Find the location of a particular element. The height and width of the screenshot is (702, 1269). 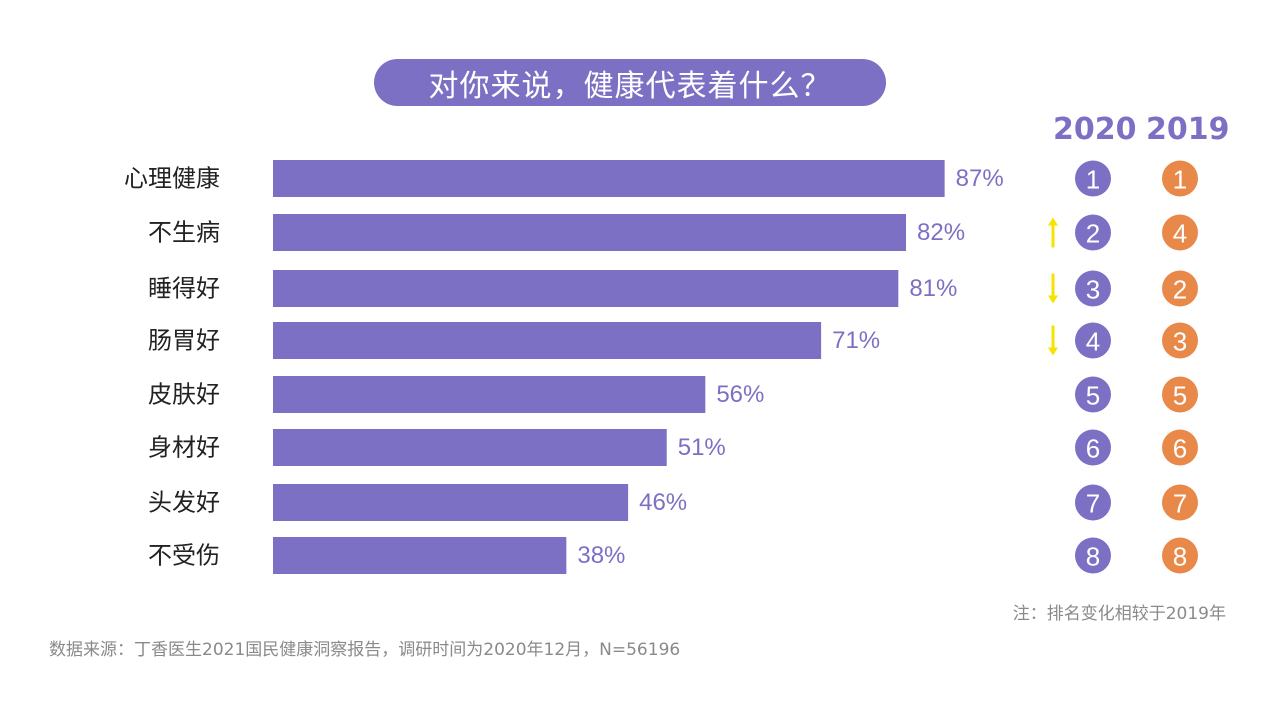

rank-2019-number: 5 is located at coordinates (1180, 396).